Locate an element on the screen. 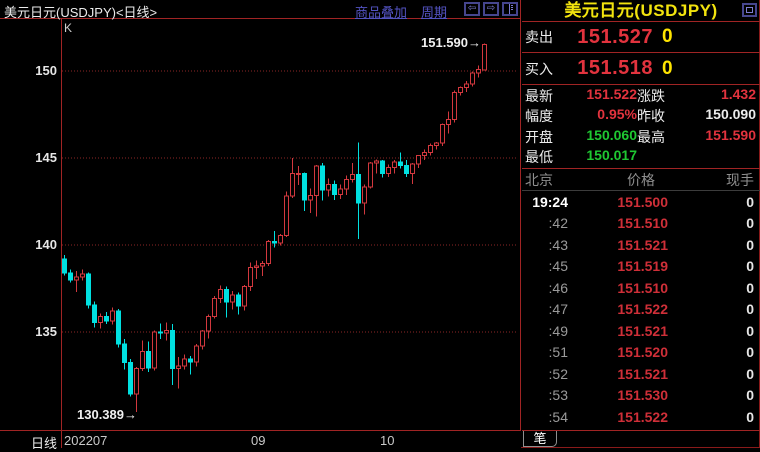 Image resolution: width=760 pixels, height=452 pixels. low-annotation: 130.389→ is located at coordinates (107, 414).